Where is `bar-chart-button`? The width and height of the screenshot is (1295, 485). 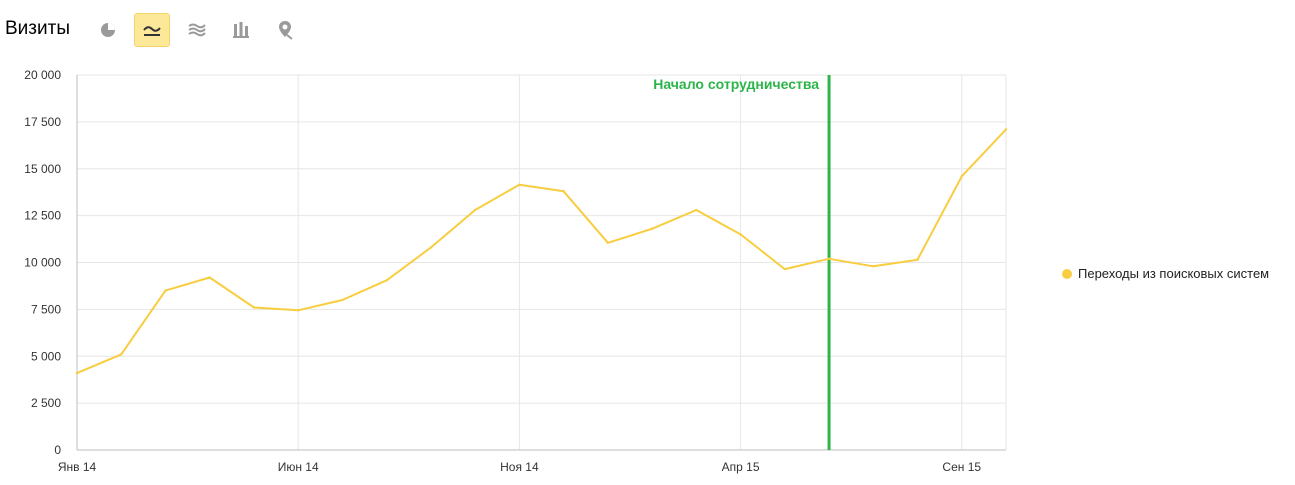
bar-chart-button is located at coordinates (241, 30).